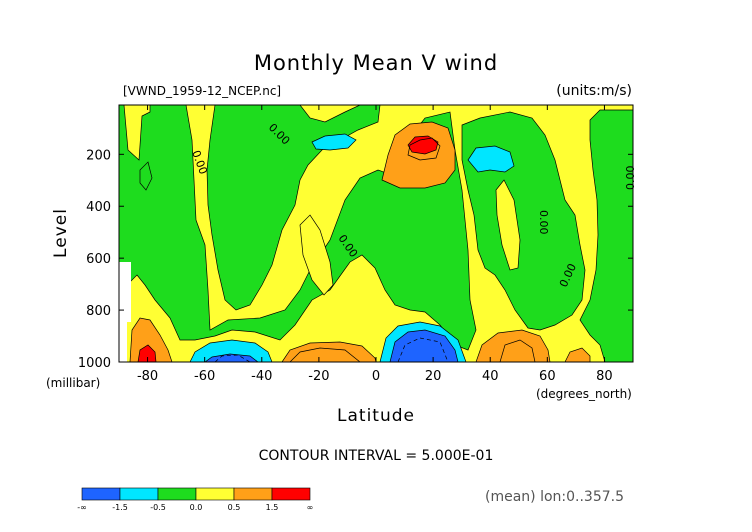 This screenshot has height=532, width=752. Describe the element at coordinates (594, 91) in the screenshot. I see `units-label: (units:m/s)` at that location.